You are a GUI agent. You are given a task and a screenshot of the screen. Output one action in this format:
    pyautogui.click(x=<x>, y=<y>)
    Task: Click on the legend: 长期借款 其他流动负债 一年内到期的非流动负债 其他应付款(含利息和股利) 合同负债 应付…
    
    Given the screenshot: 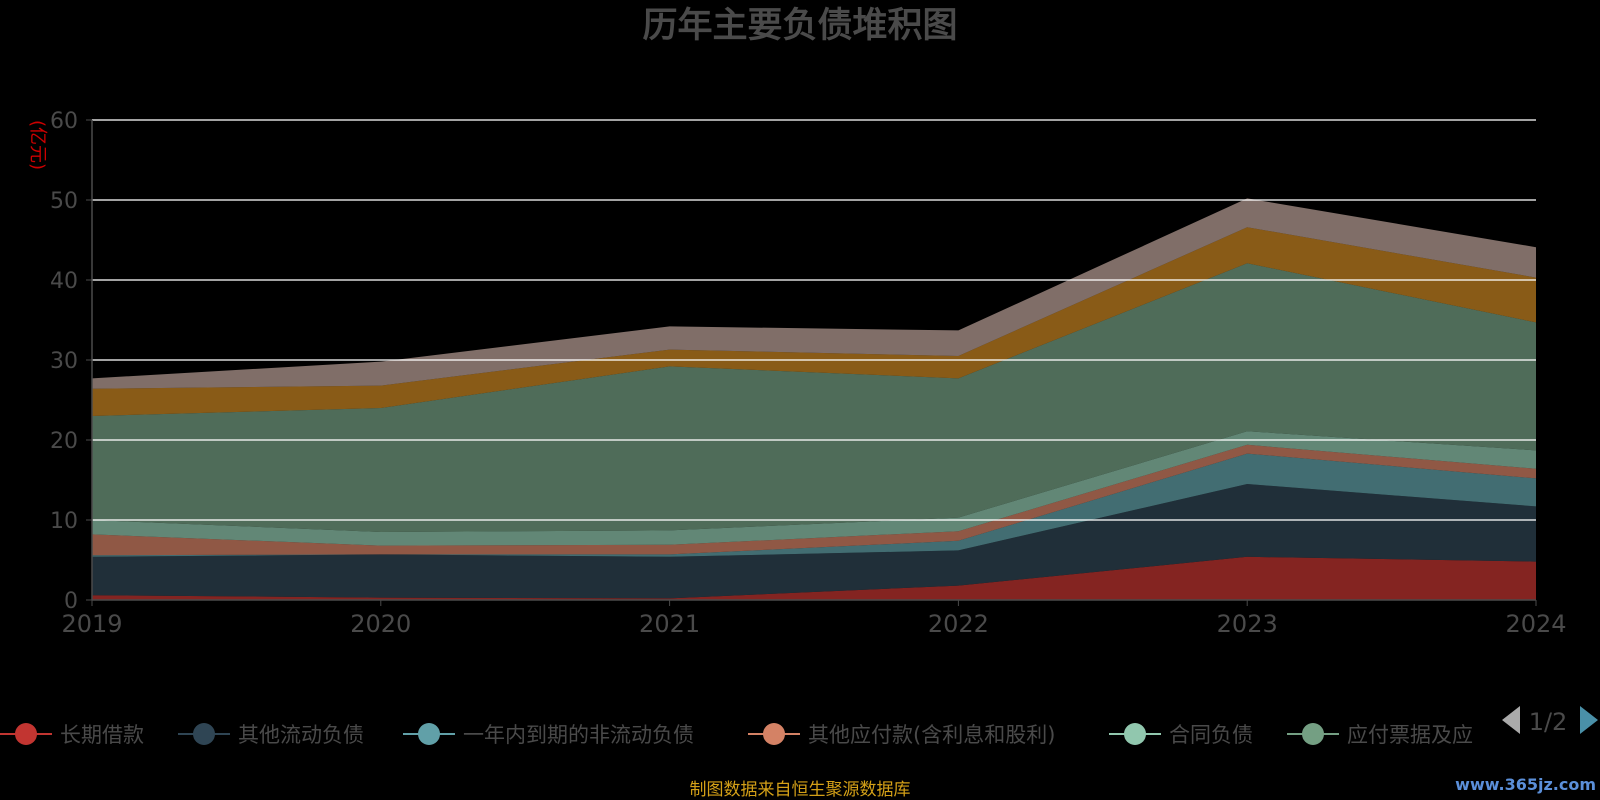 What is the action you would take?
    pyautogui.click(x=736, y=735)
    